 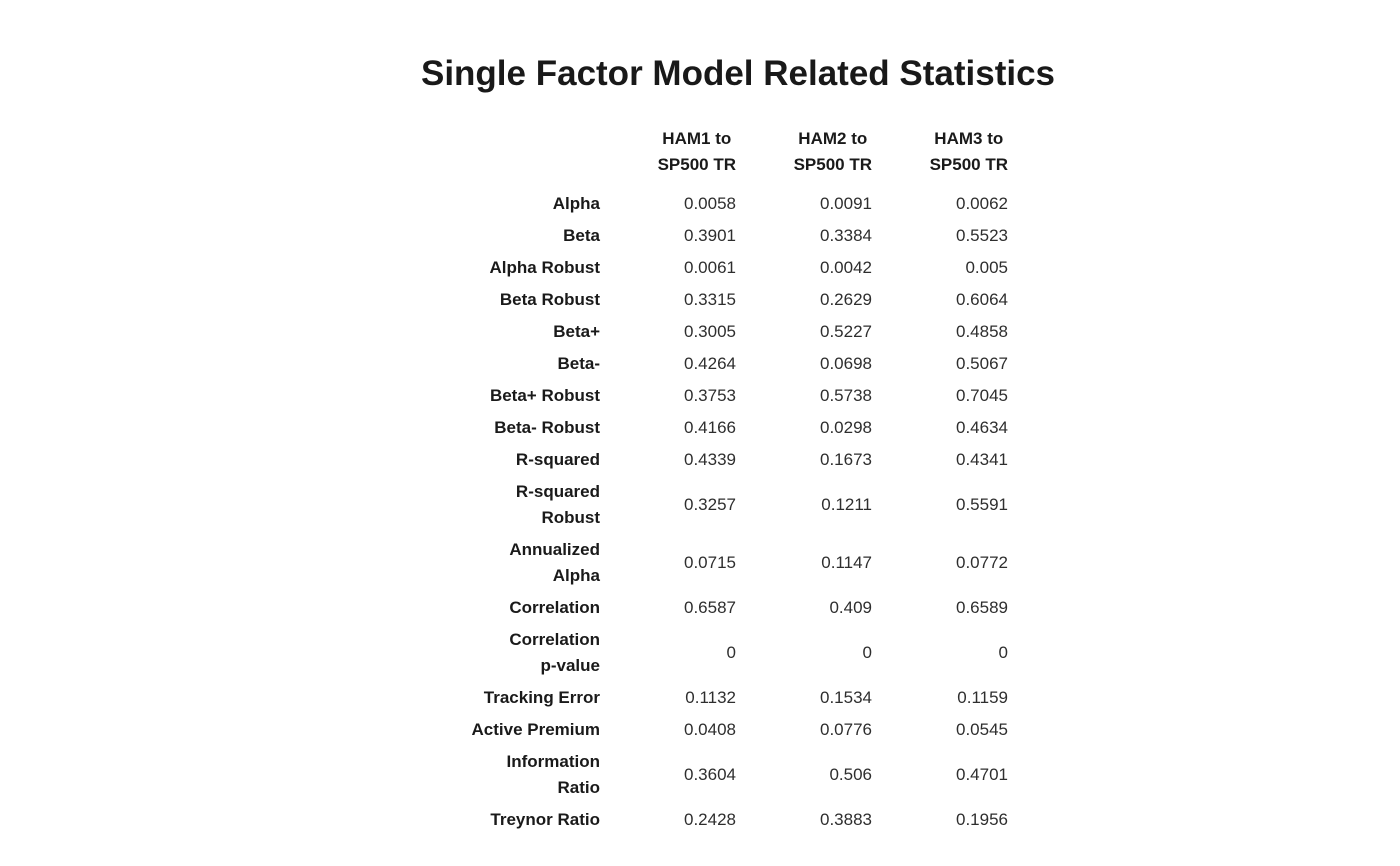 I want to click on table-row: Beta+ 0.3005 0.5227 0.4858, so click(x=714, y=332).